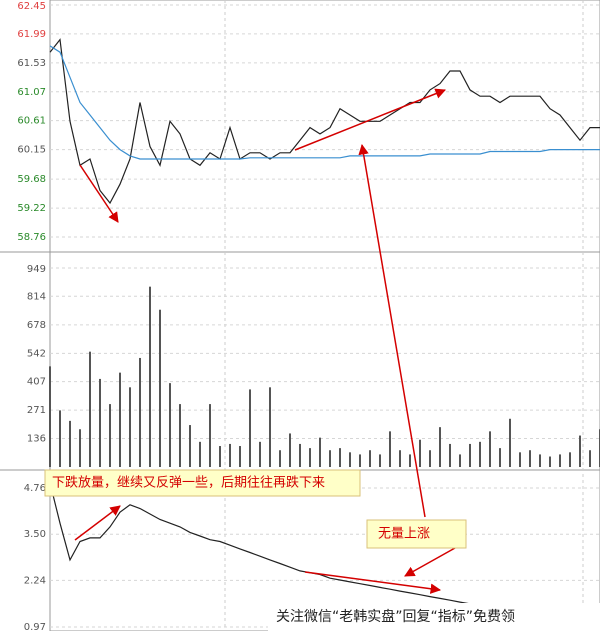 Image resolution: width=600 pixels, height=631 pixels. Describe the element at coordinates (395, 616) in the screenshot. I see `watermark: 关注微信“老韩实盘”回复“指标”免费领` at that location.